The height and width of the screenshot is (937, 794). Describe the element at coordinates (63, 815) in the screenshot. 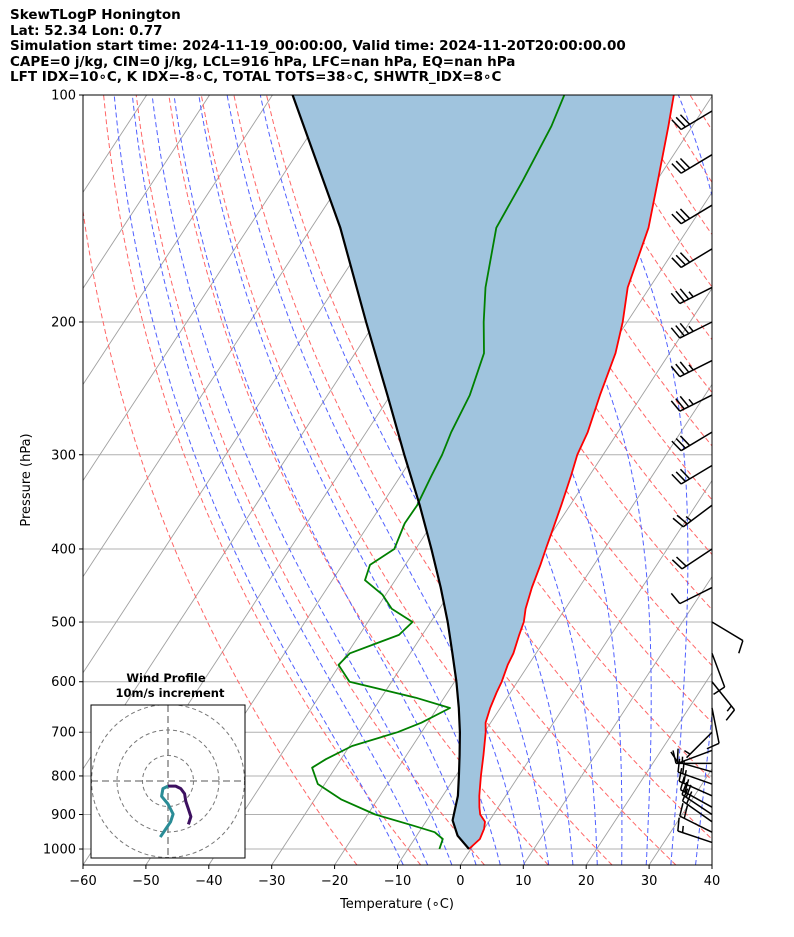

I see `y-tick-label: 900` at that location.